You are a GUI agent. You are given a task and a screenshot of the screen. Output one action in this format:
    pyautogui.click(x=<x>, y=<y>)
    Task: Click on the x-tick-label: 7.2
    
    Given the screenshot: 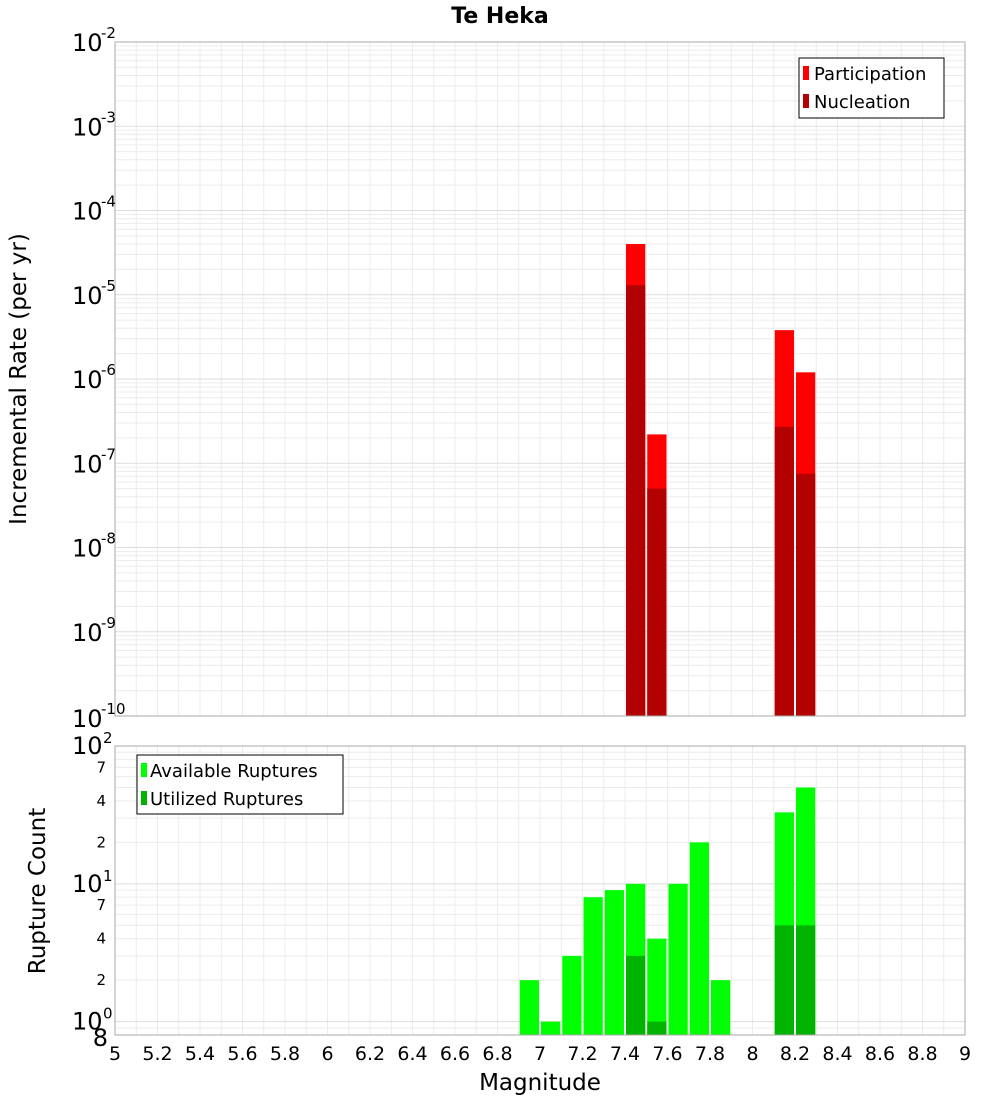 What is the action you would take?
    pyautogui.click(x=582, y=1054)
    